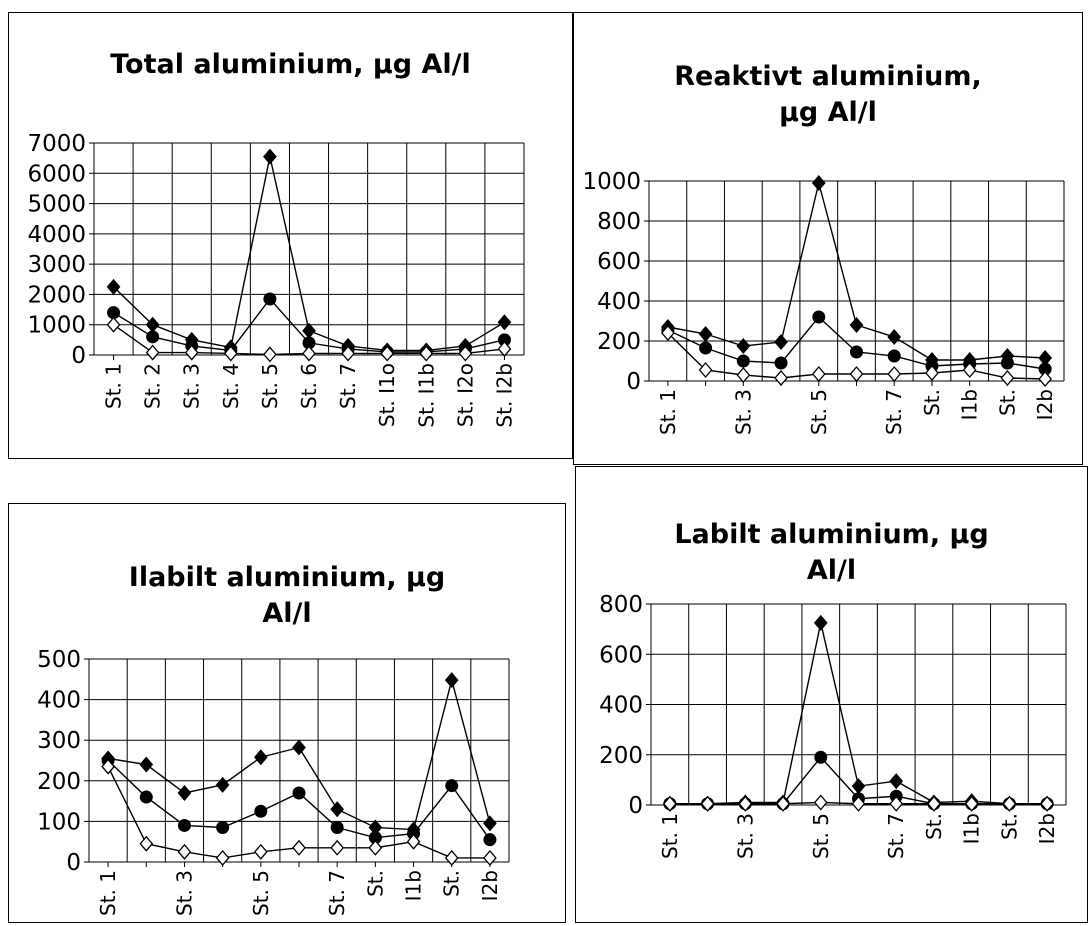  I want to click on chart-title: Reaktivt aluminium, µg Al/l, so click(828, 95).